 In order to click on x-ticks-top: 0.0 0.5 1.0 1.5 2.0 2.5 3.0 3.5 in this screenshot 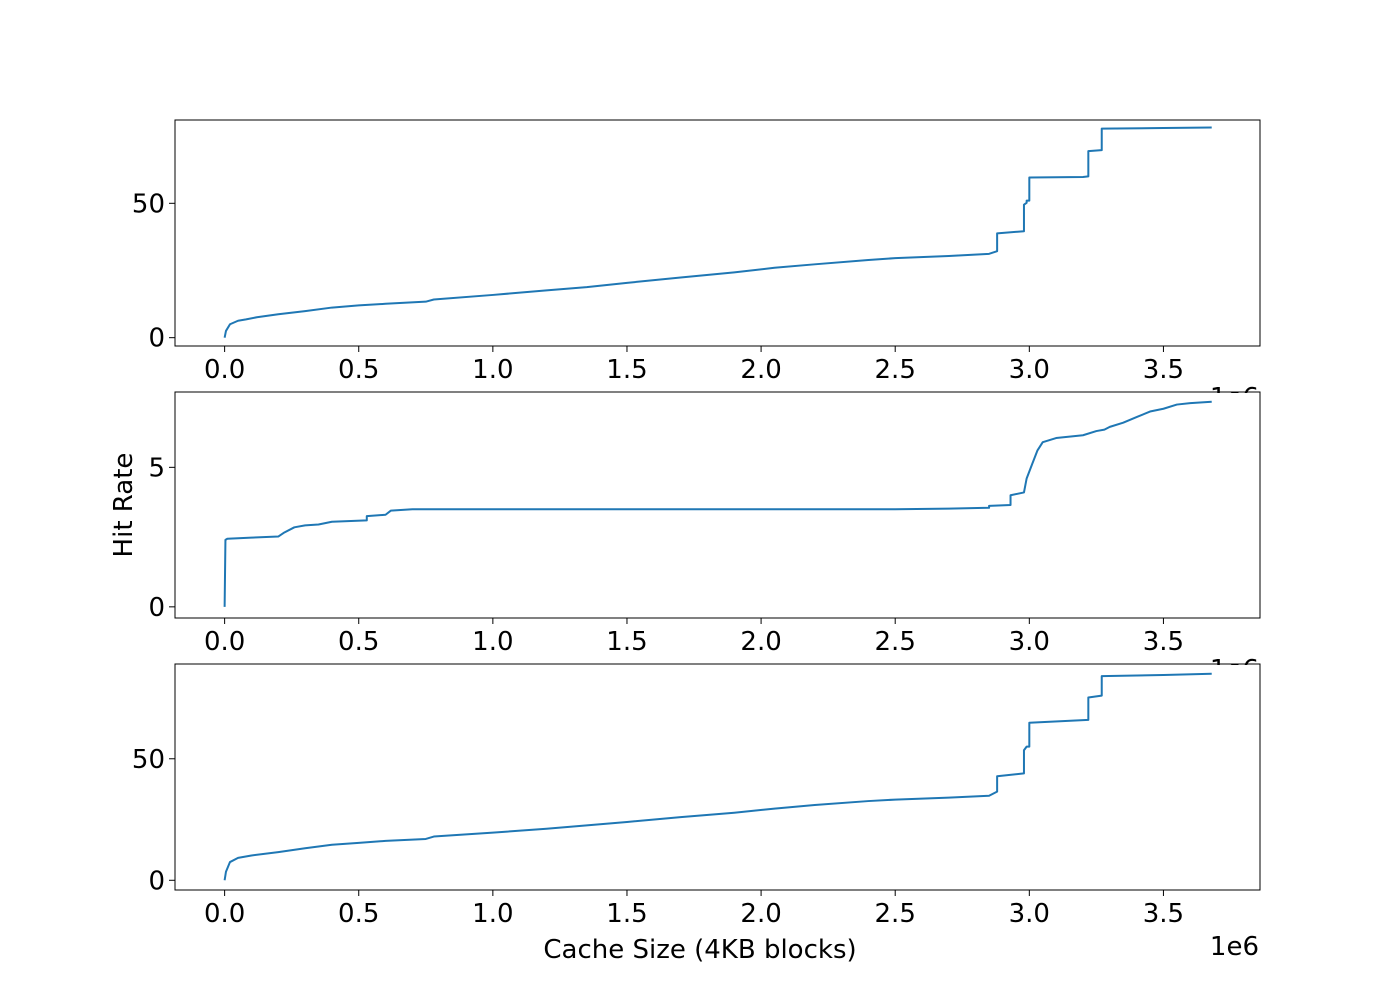, I will do `click(694, 365)`.